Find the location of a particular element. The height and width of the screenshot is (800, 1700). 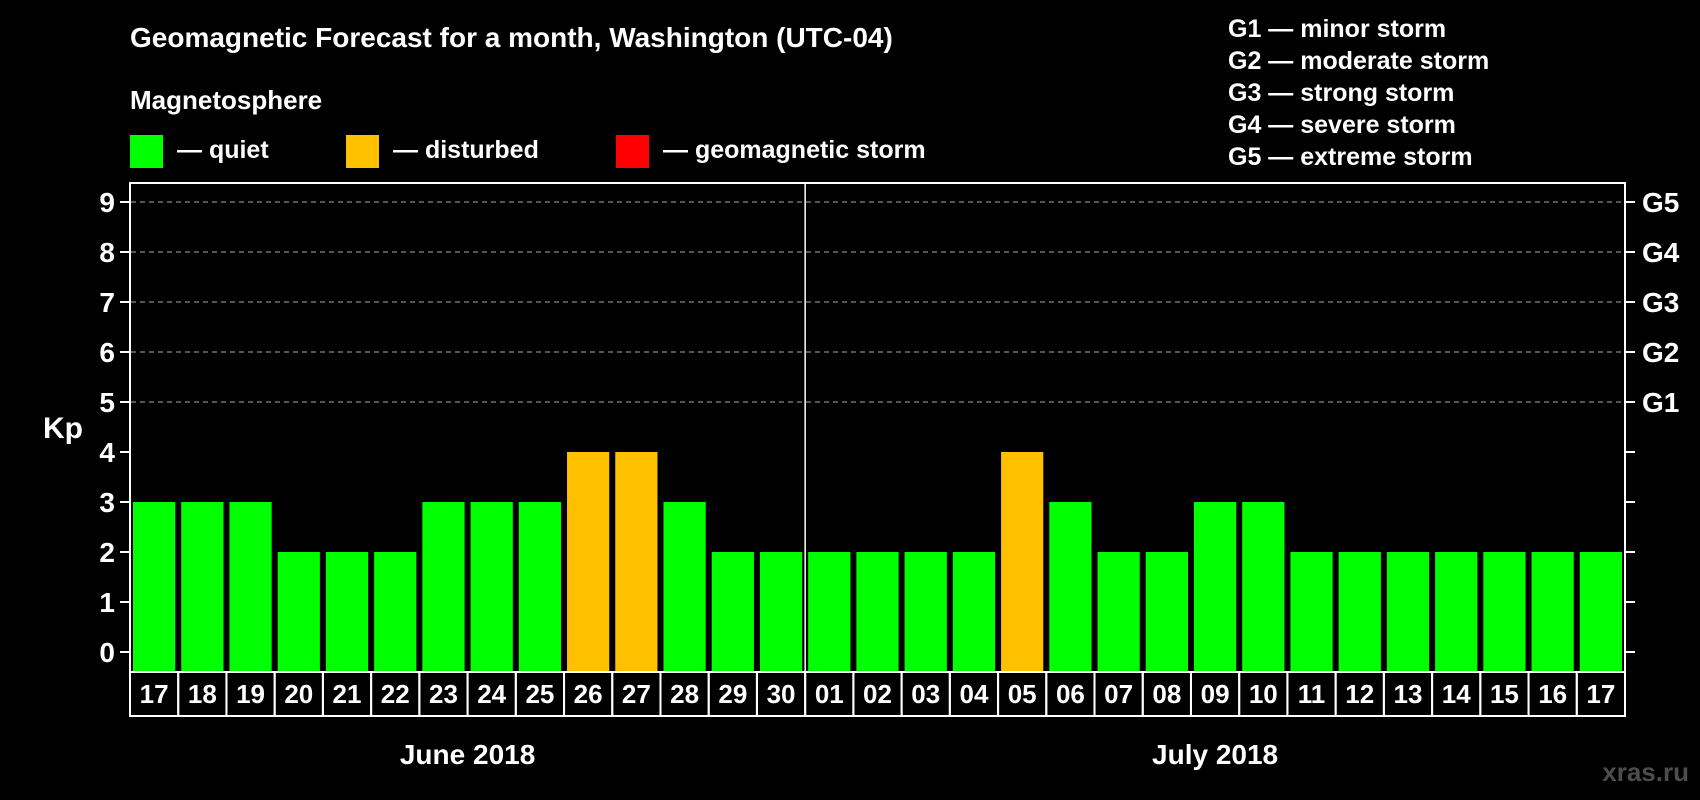

date-label-31: 17 is located at coordinates (1600, 694).